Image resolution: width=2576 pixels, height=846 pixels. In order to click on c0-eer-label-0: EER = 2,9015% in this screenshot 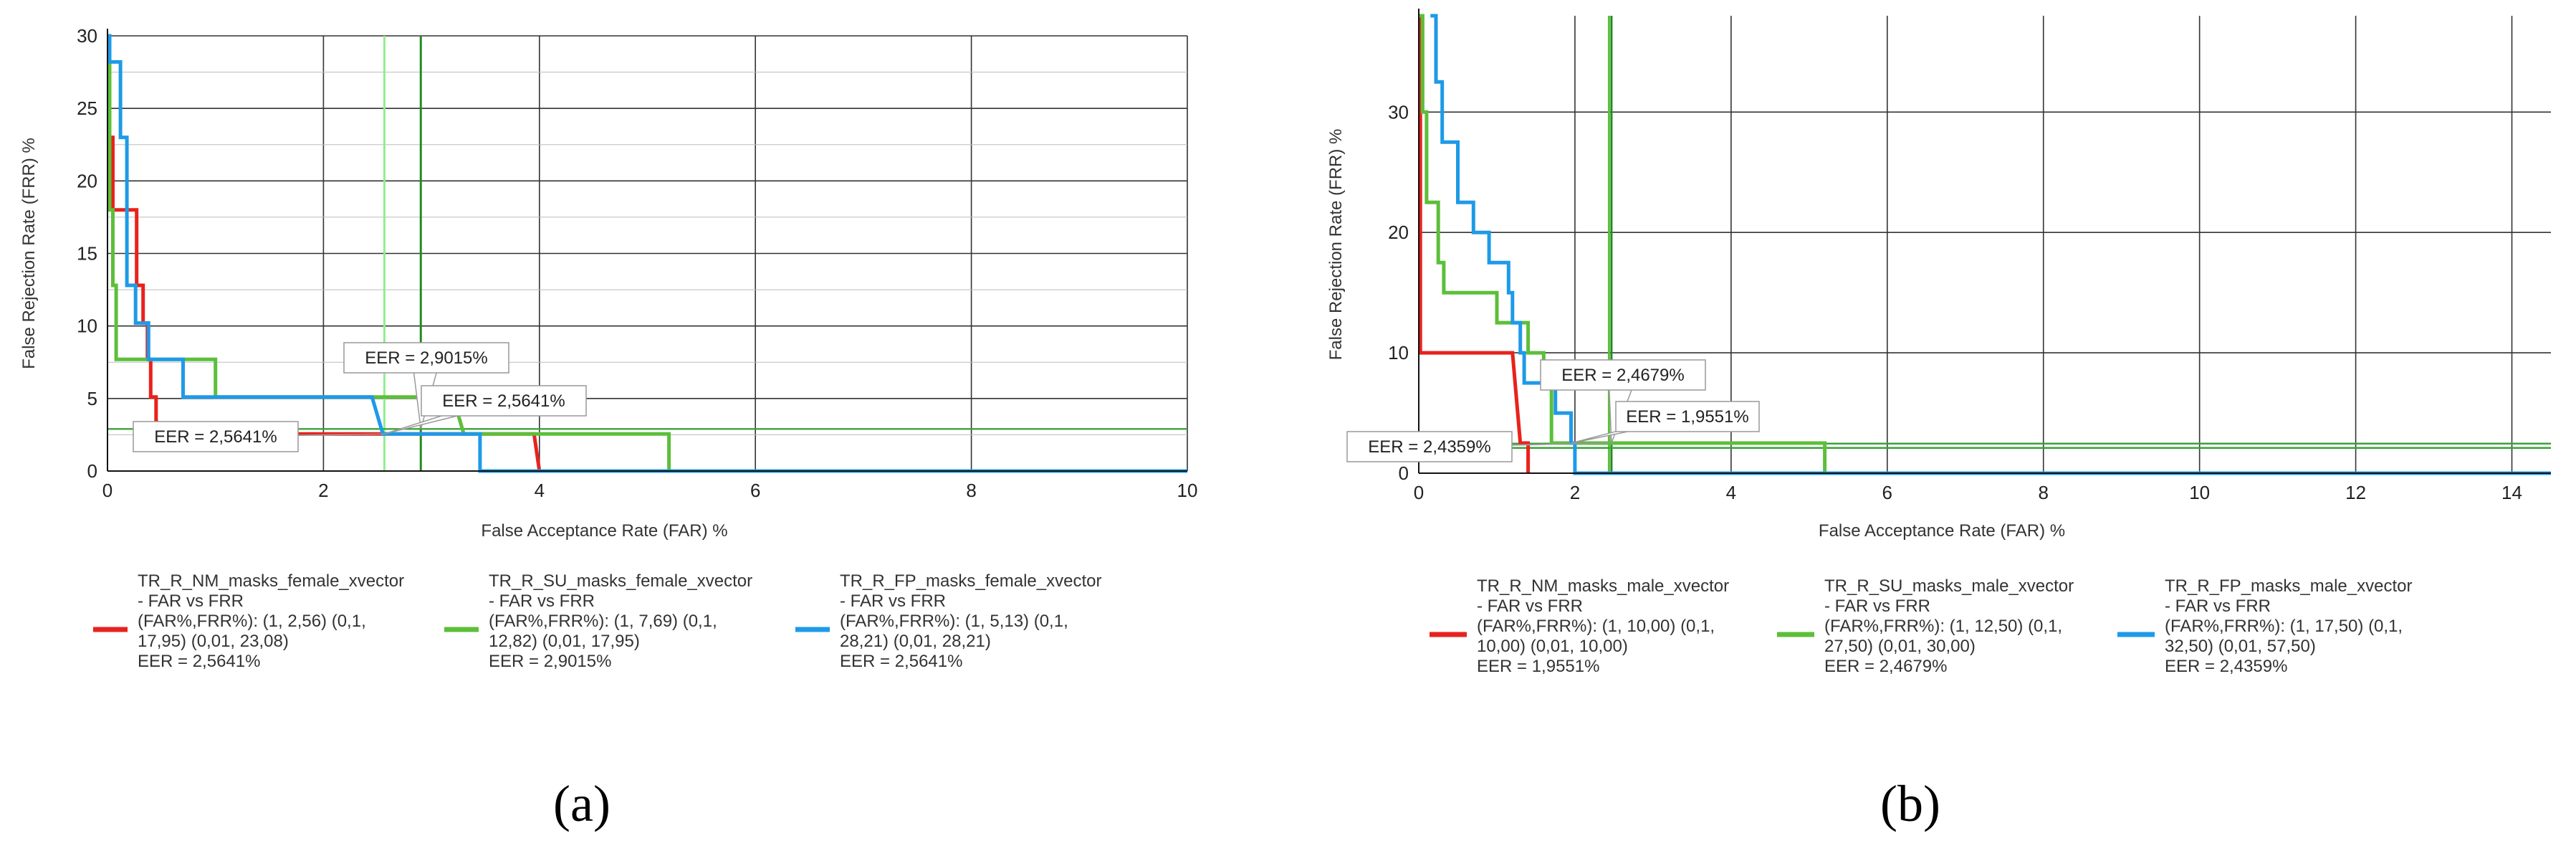, I will do `click(426, 358)`.